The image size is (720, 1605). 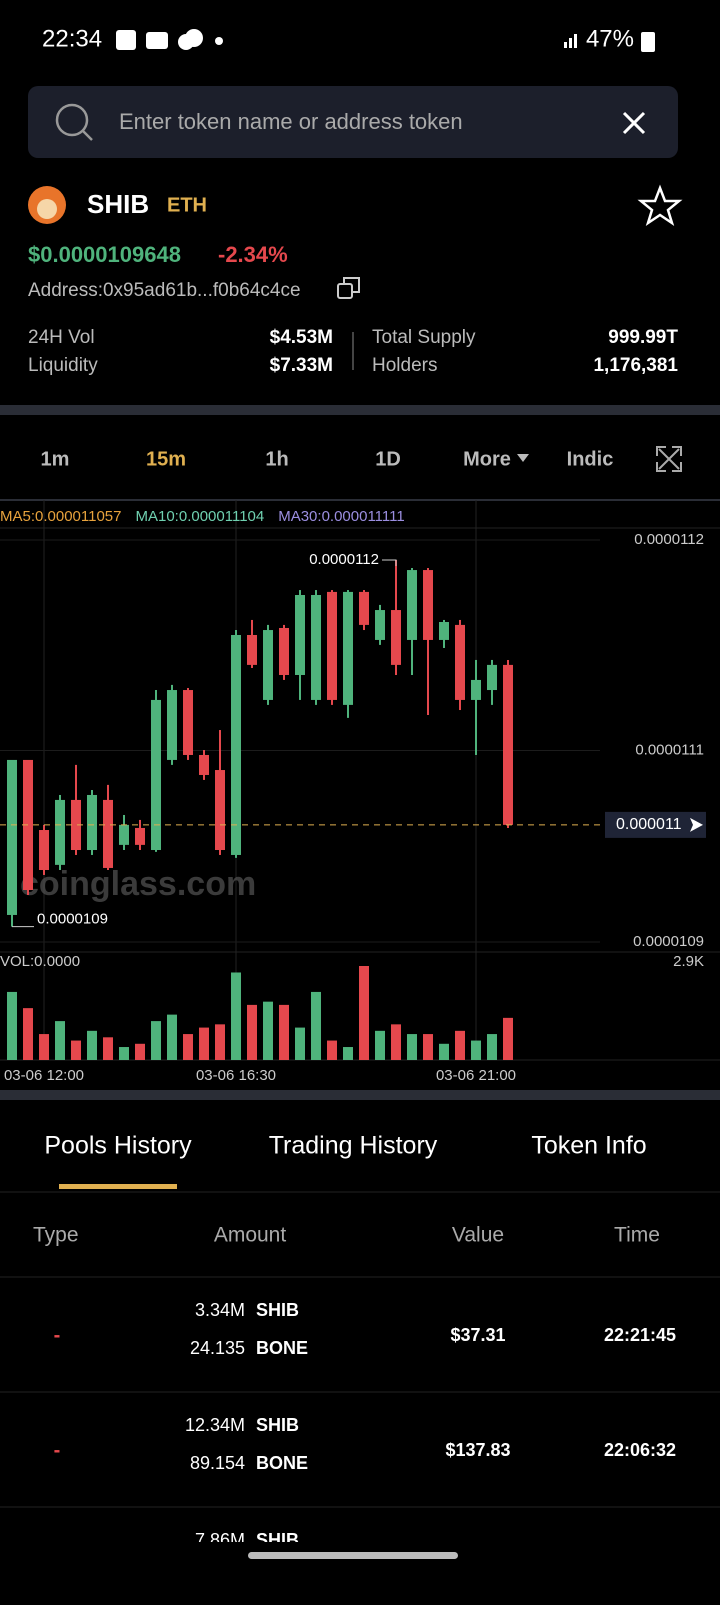 What do you see at coordinates (166, 459) in the screenshot?
I see `timeframe-tab: 15m` at bounding box center [166, 459].